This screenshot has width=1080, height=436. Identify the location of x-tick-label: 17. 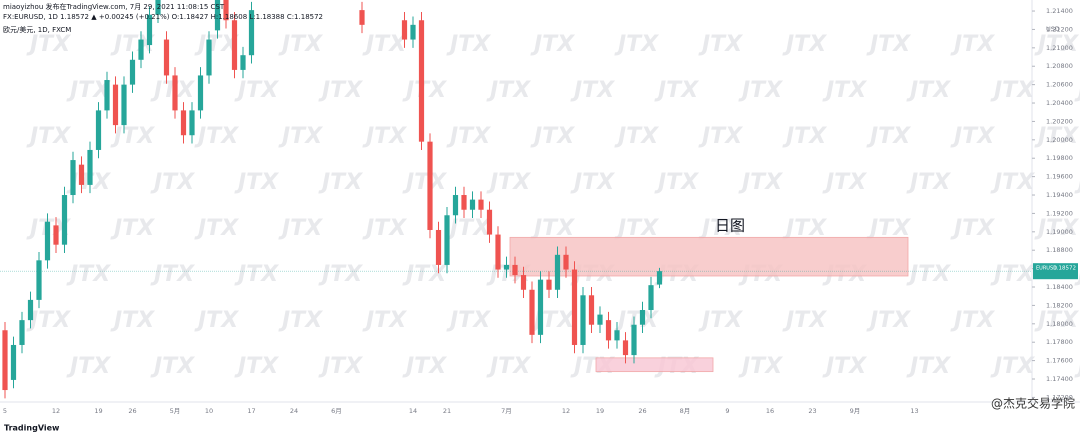
(251, 411).